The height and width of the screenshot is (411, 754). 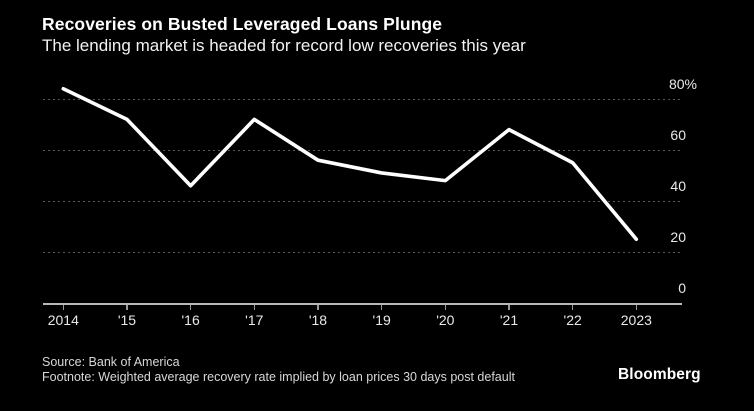 I want to click on x-axis-label-22: '22, so click(x=572, y=320).